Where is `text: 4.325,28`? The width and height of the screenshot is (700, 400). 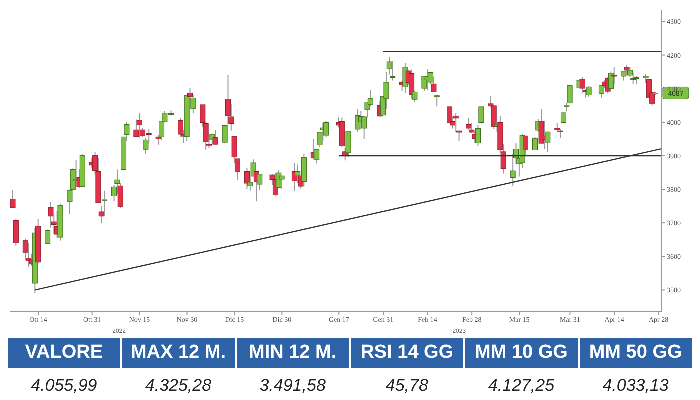
text: 4.325,28 is located at coordinates (178, 385).